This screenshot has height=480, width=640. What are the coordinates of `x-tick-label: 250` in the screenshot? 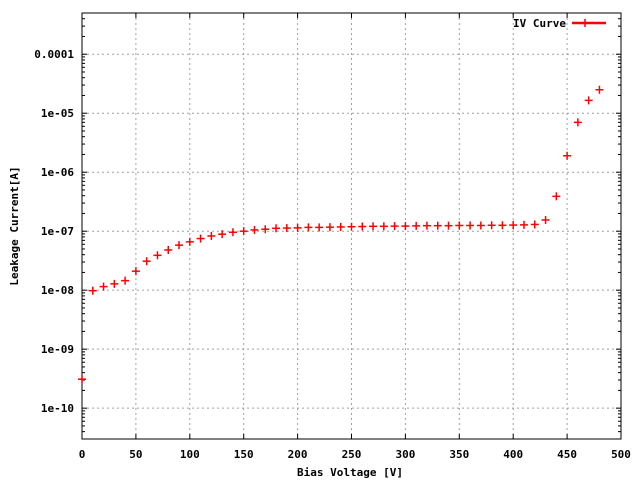 It's located at (352, 454).